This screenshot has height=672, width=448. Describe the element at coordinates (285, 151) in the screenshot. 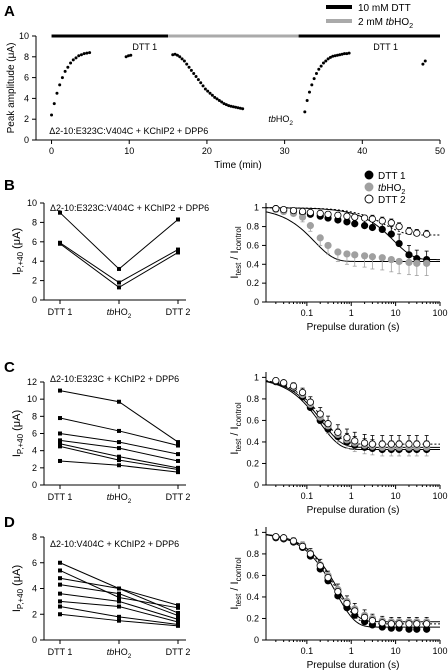

I see `x-tick-label: 30` at that location.